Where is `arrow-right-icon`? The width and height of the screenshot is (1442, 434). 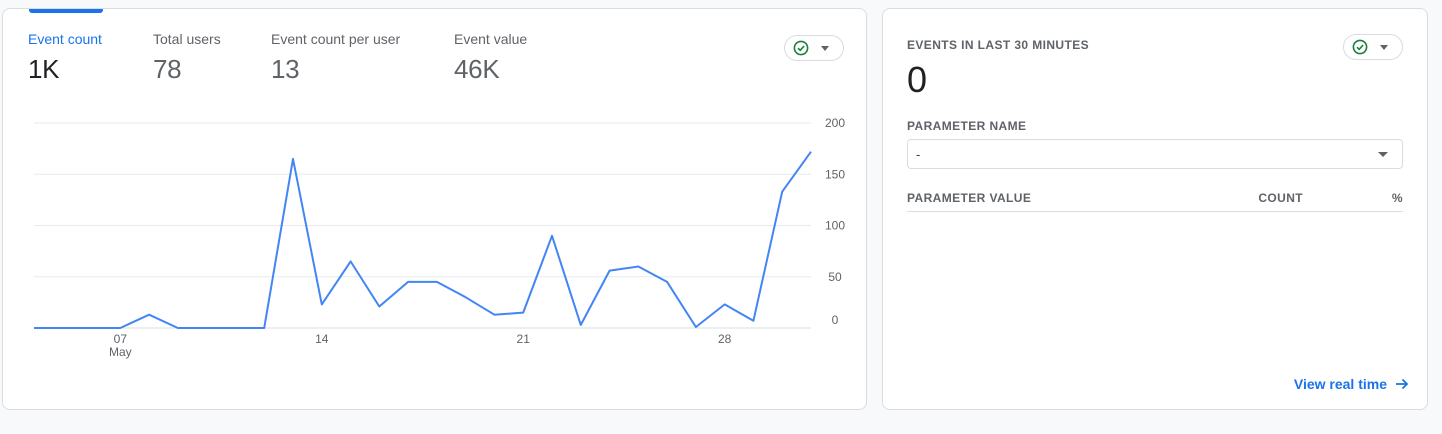
arrow-right-icon is located at coordinates (1402, 384).